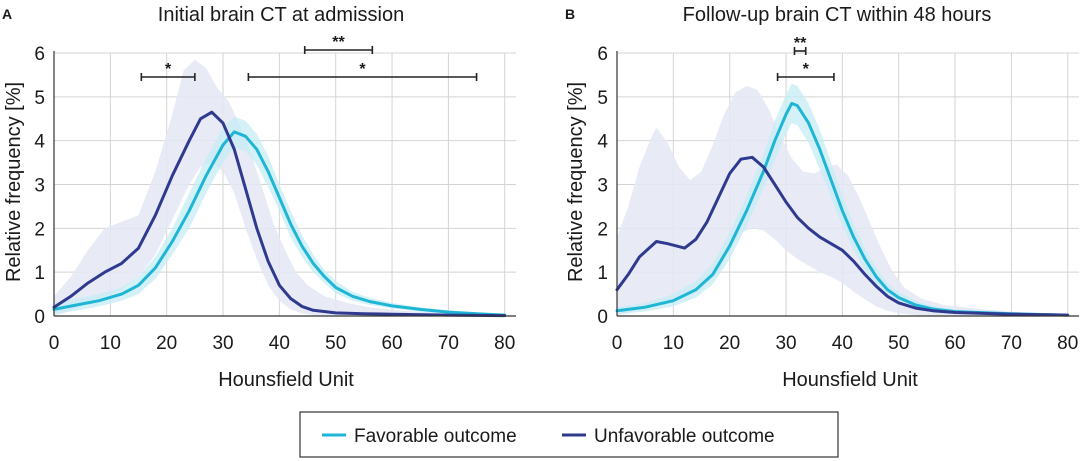 The height and width of the screenshot is (461, 1085). Describe the element at coordinates (850, 380) in the screenshot. I see `panel-b-x-axis-title: Hounsfield Unit` at that location.